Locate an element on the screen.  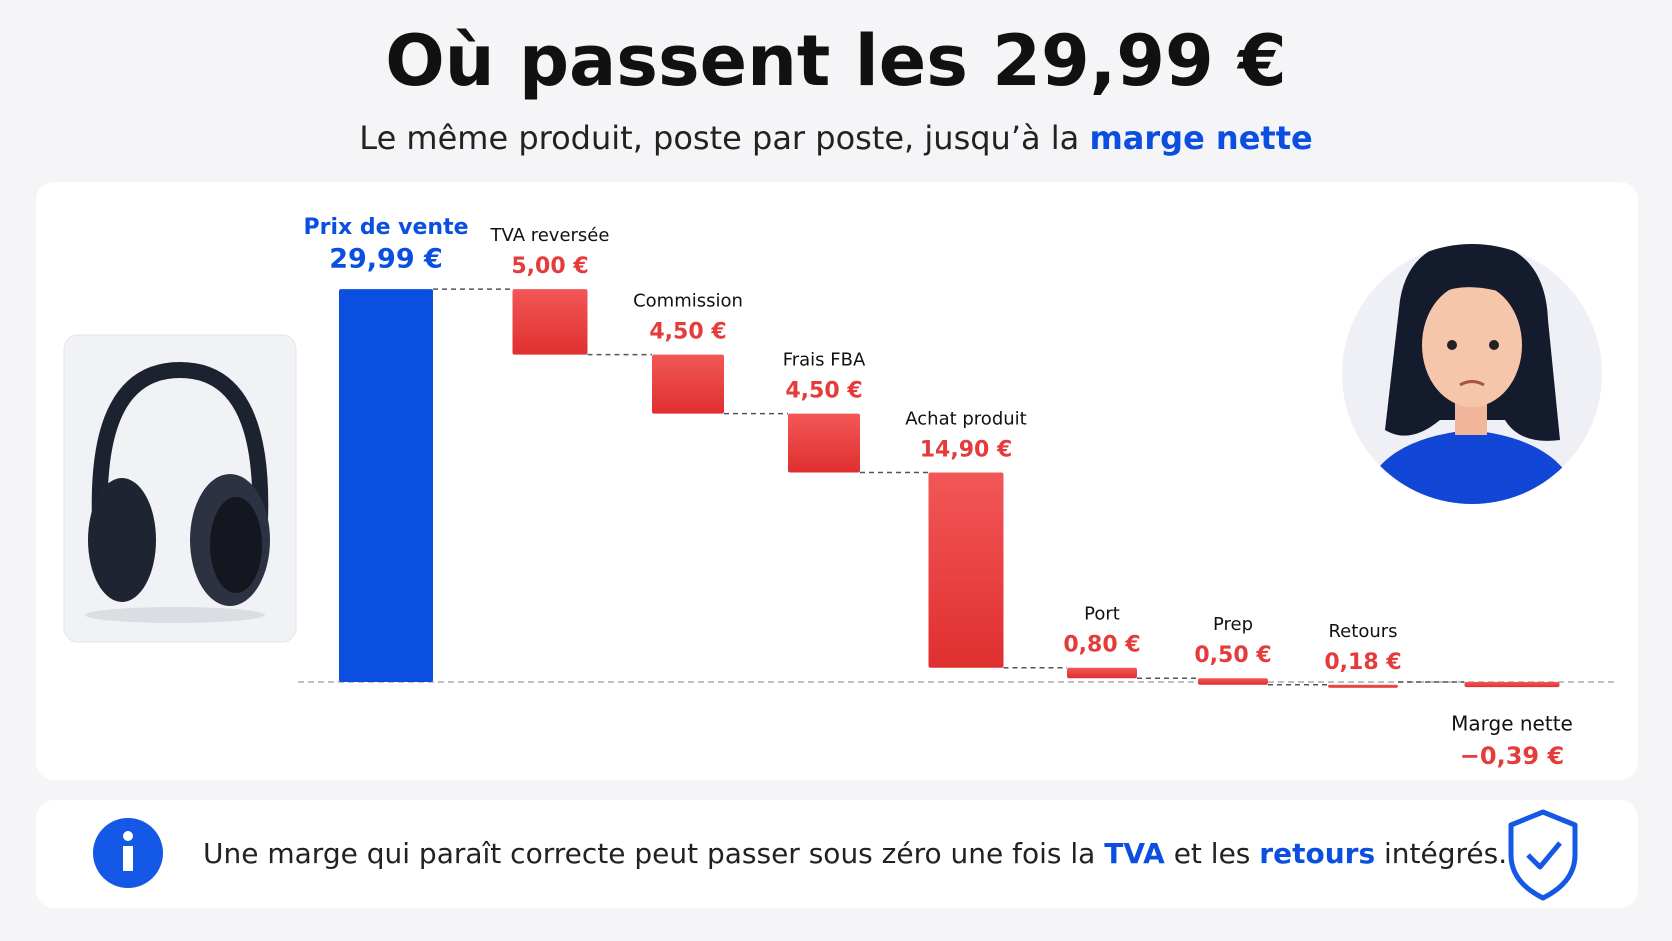
value-label: 14,90 € is located at coordinates (966, 450).